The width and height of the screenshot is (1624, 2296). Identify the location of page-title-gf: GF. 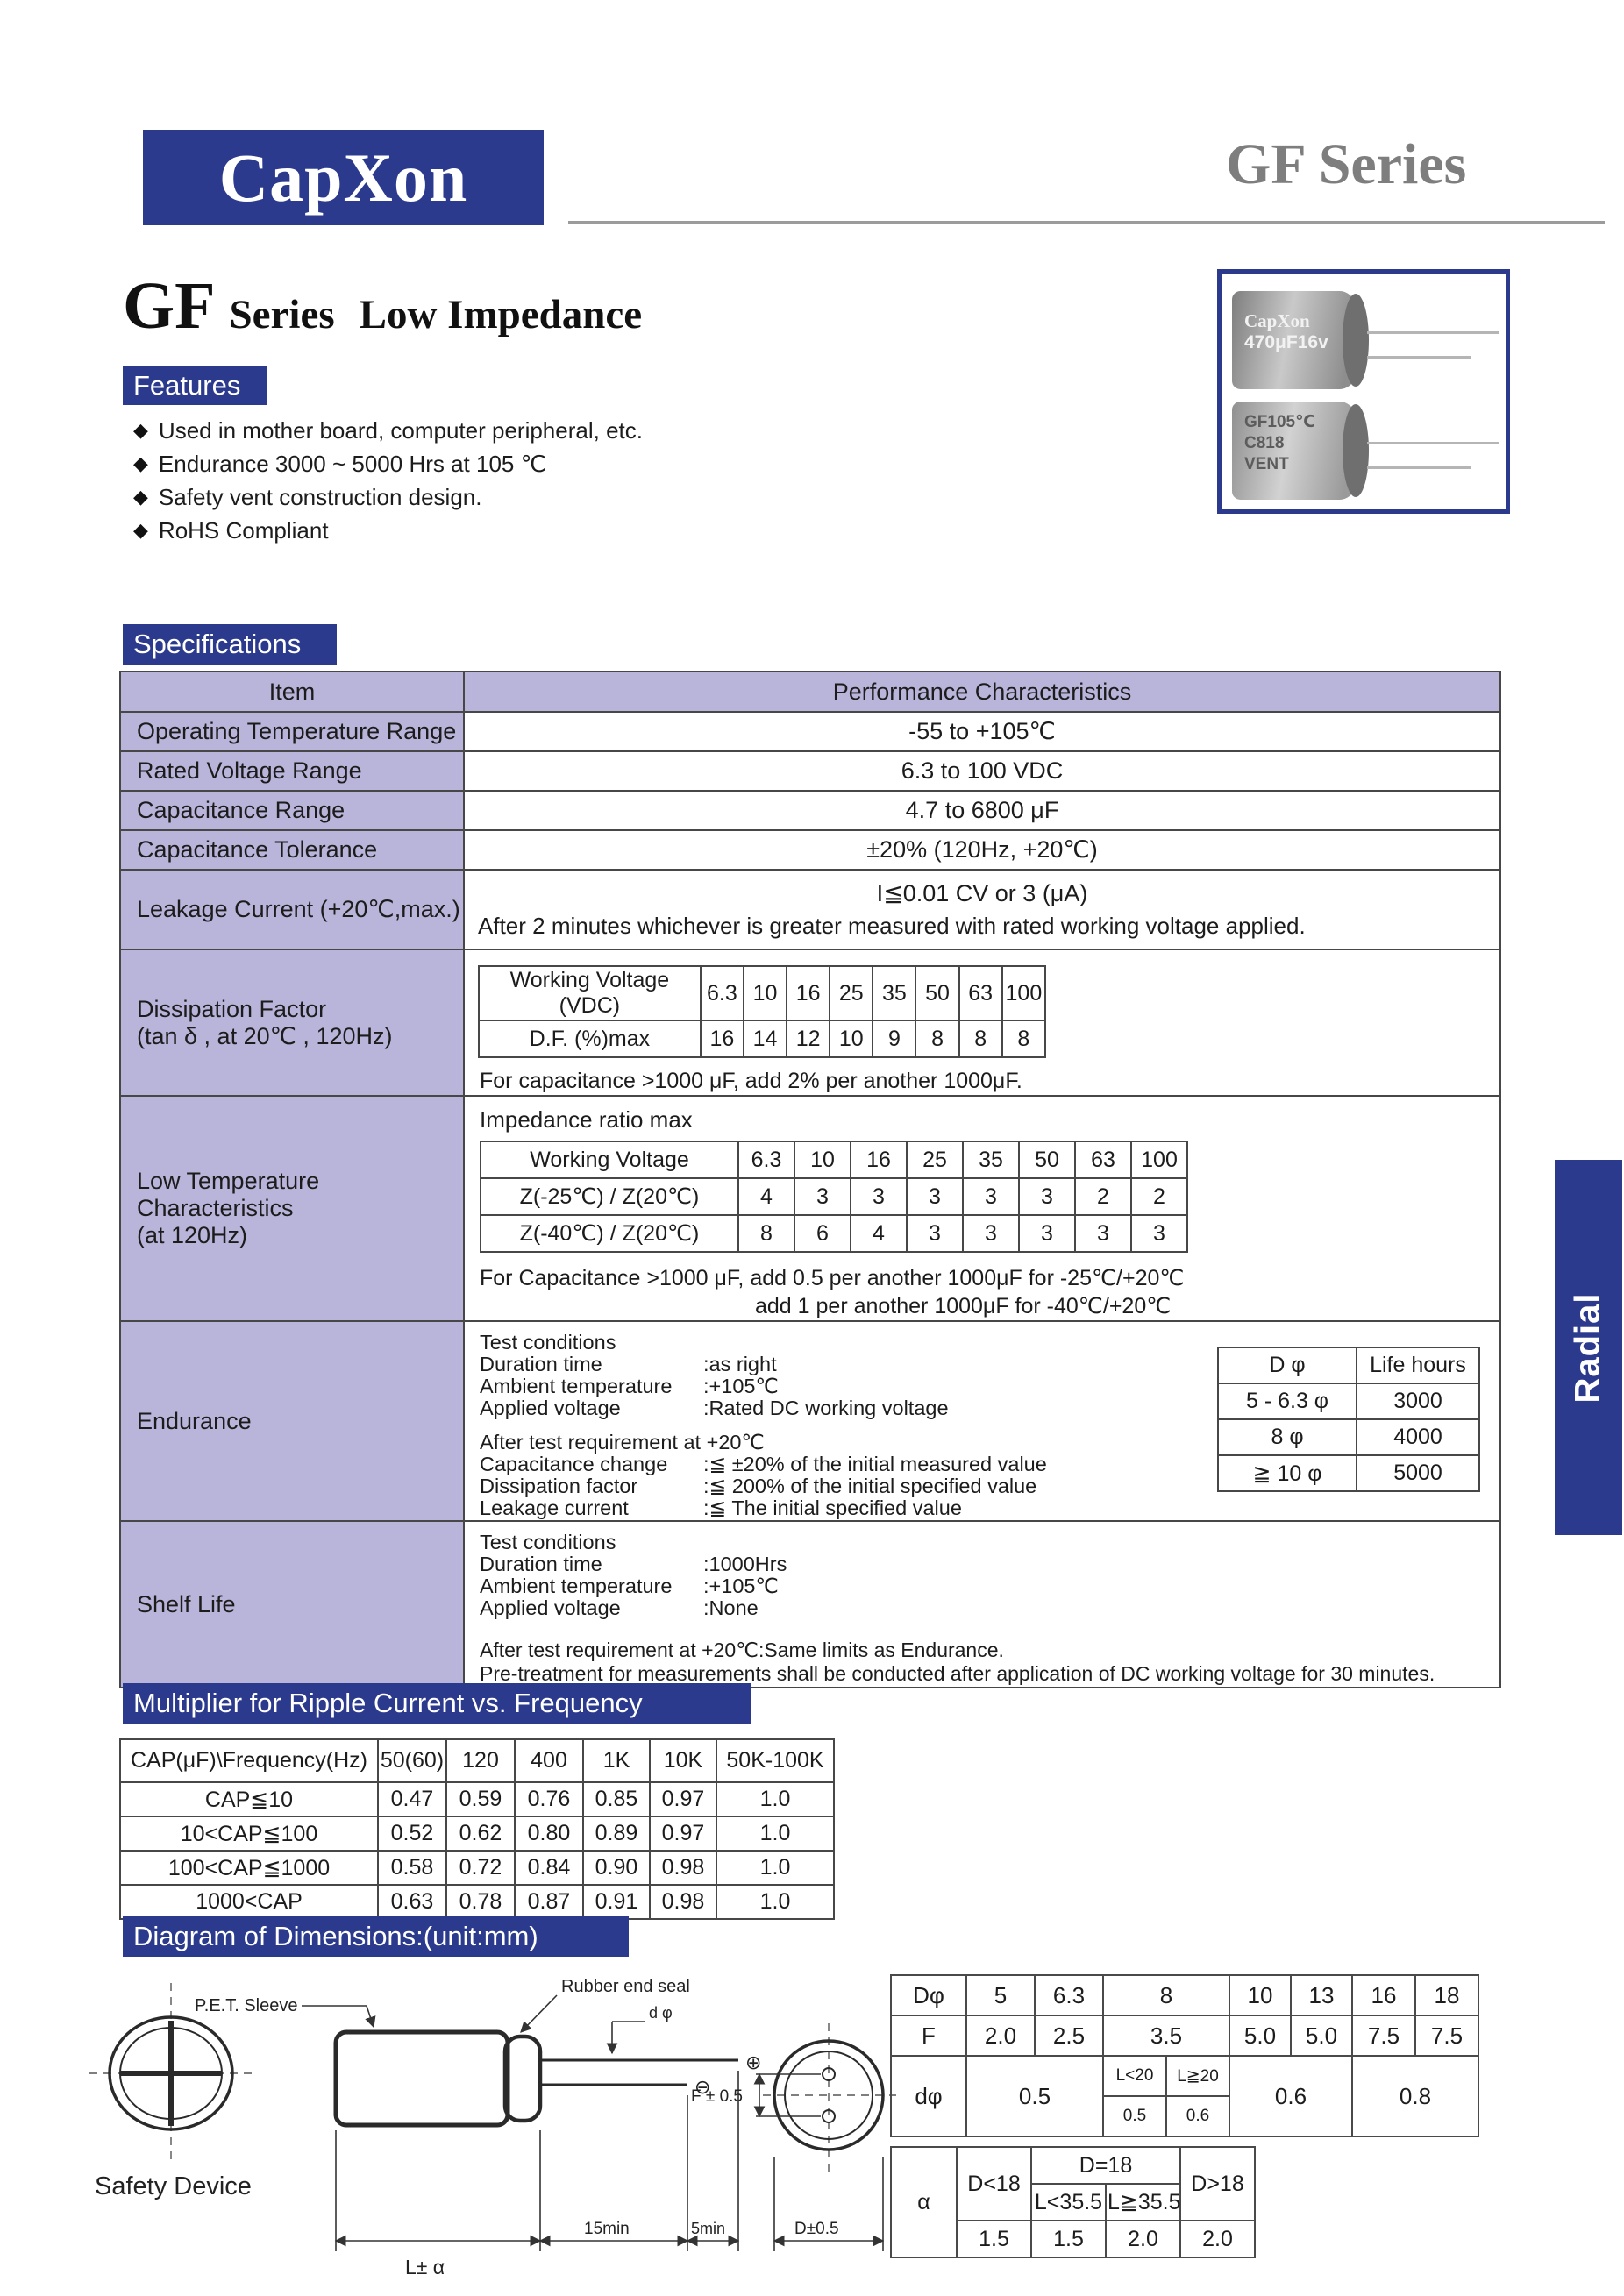
(170, 306).